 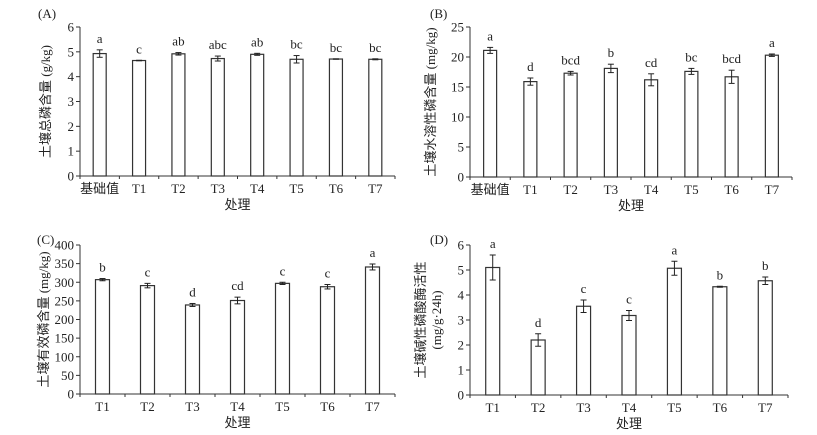 What do you see at coordinates (218, 44) in the screenshot?
I see `significance-label: abc` at bounding box center [218, 44].